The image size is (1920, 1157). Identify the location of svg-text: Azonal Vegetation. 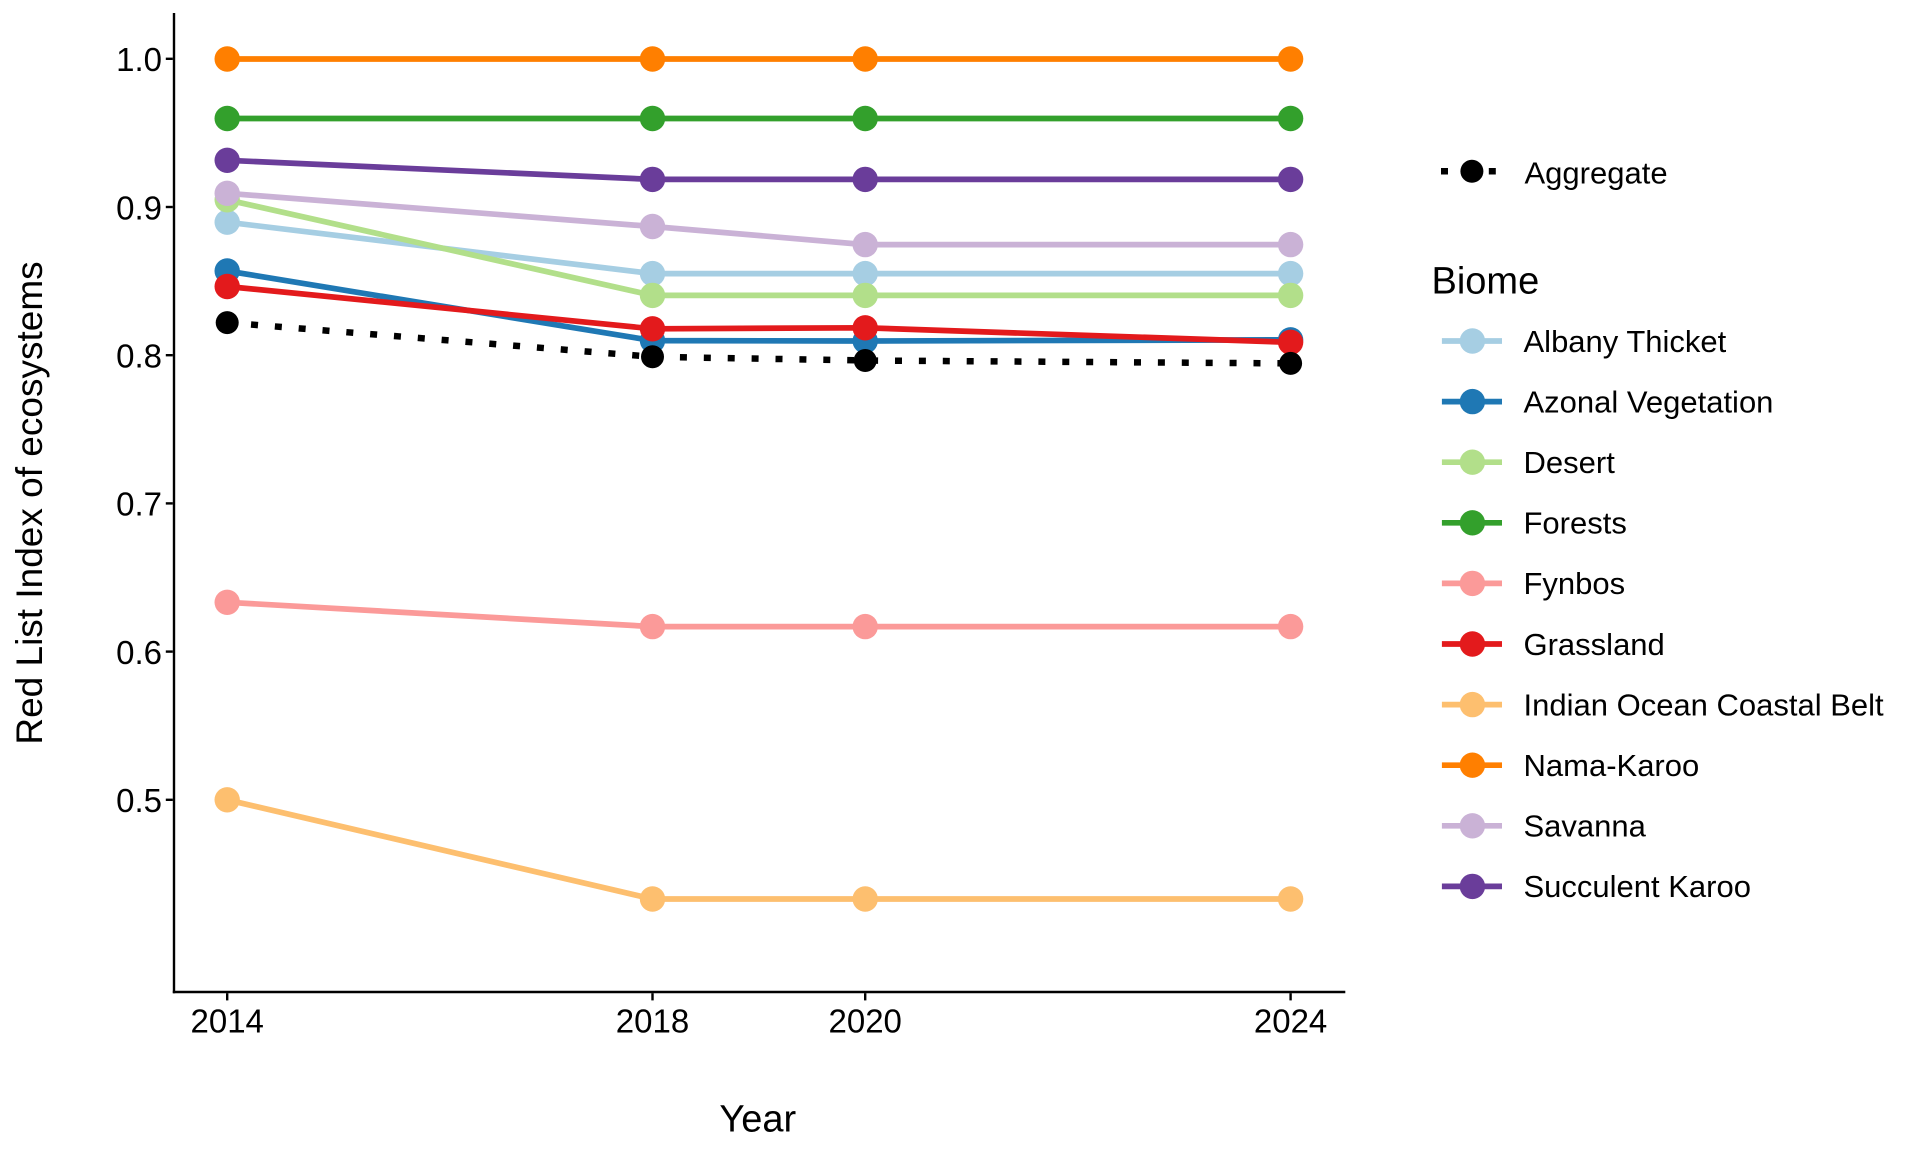
(1649, 401).